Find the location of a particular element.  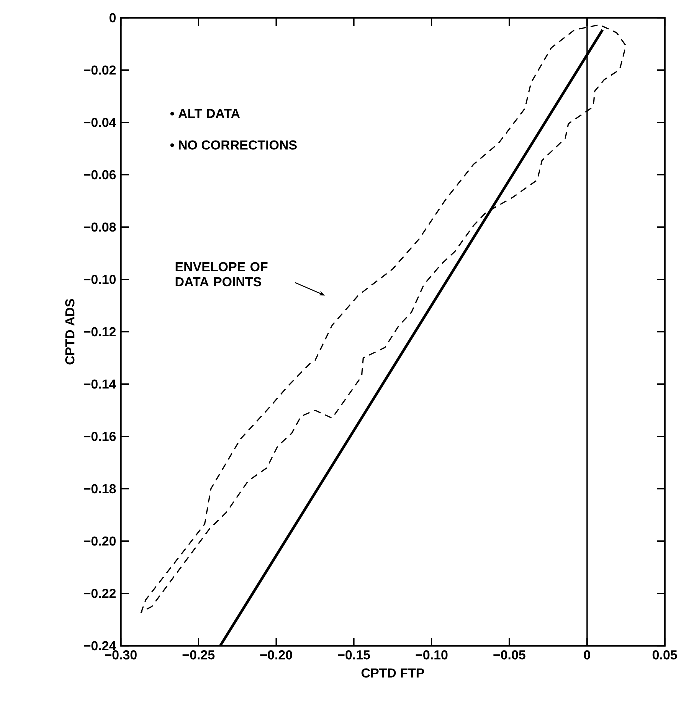

y-tick-label: −0.14 is located at coordinates (100, 384).